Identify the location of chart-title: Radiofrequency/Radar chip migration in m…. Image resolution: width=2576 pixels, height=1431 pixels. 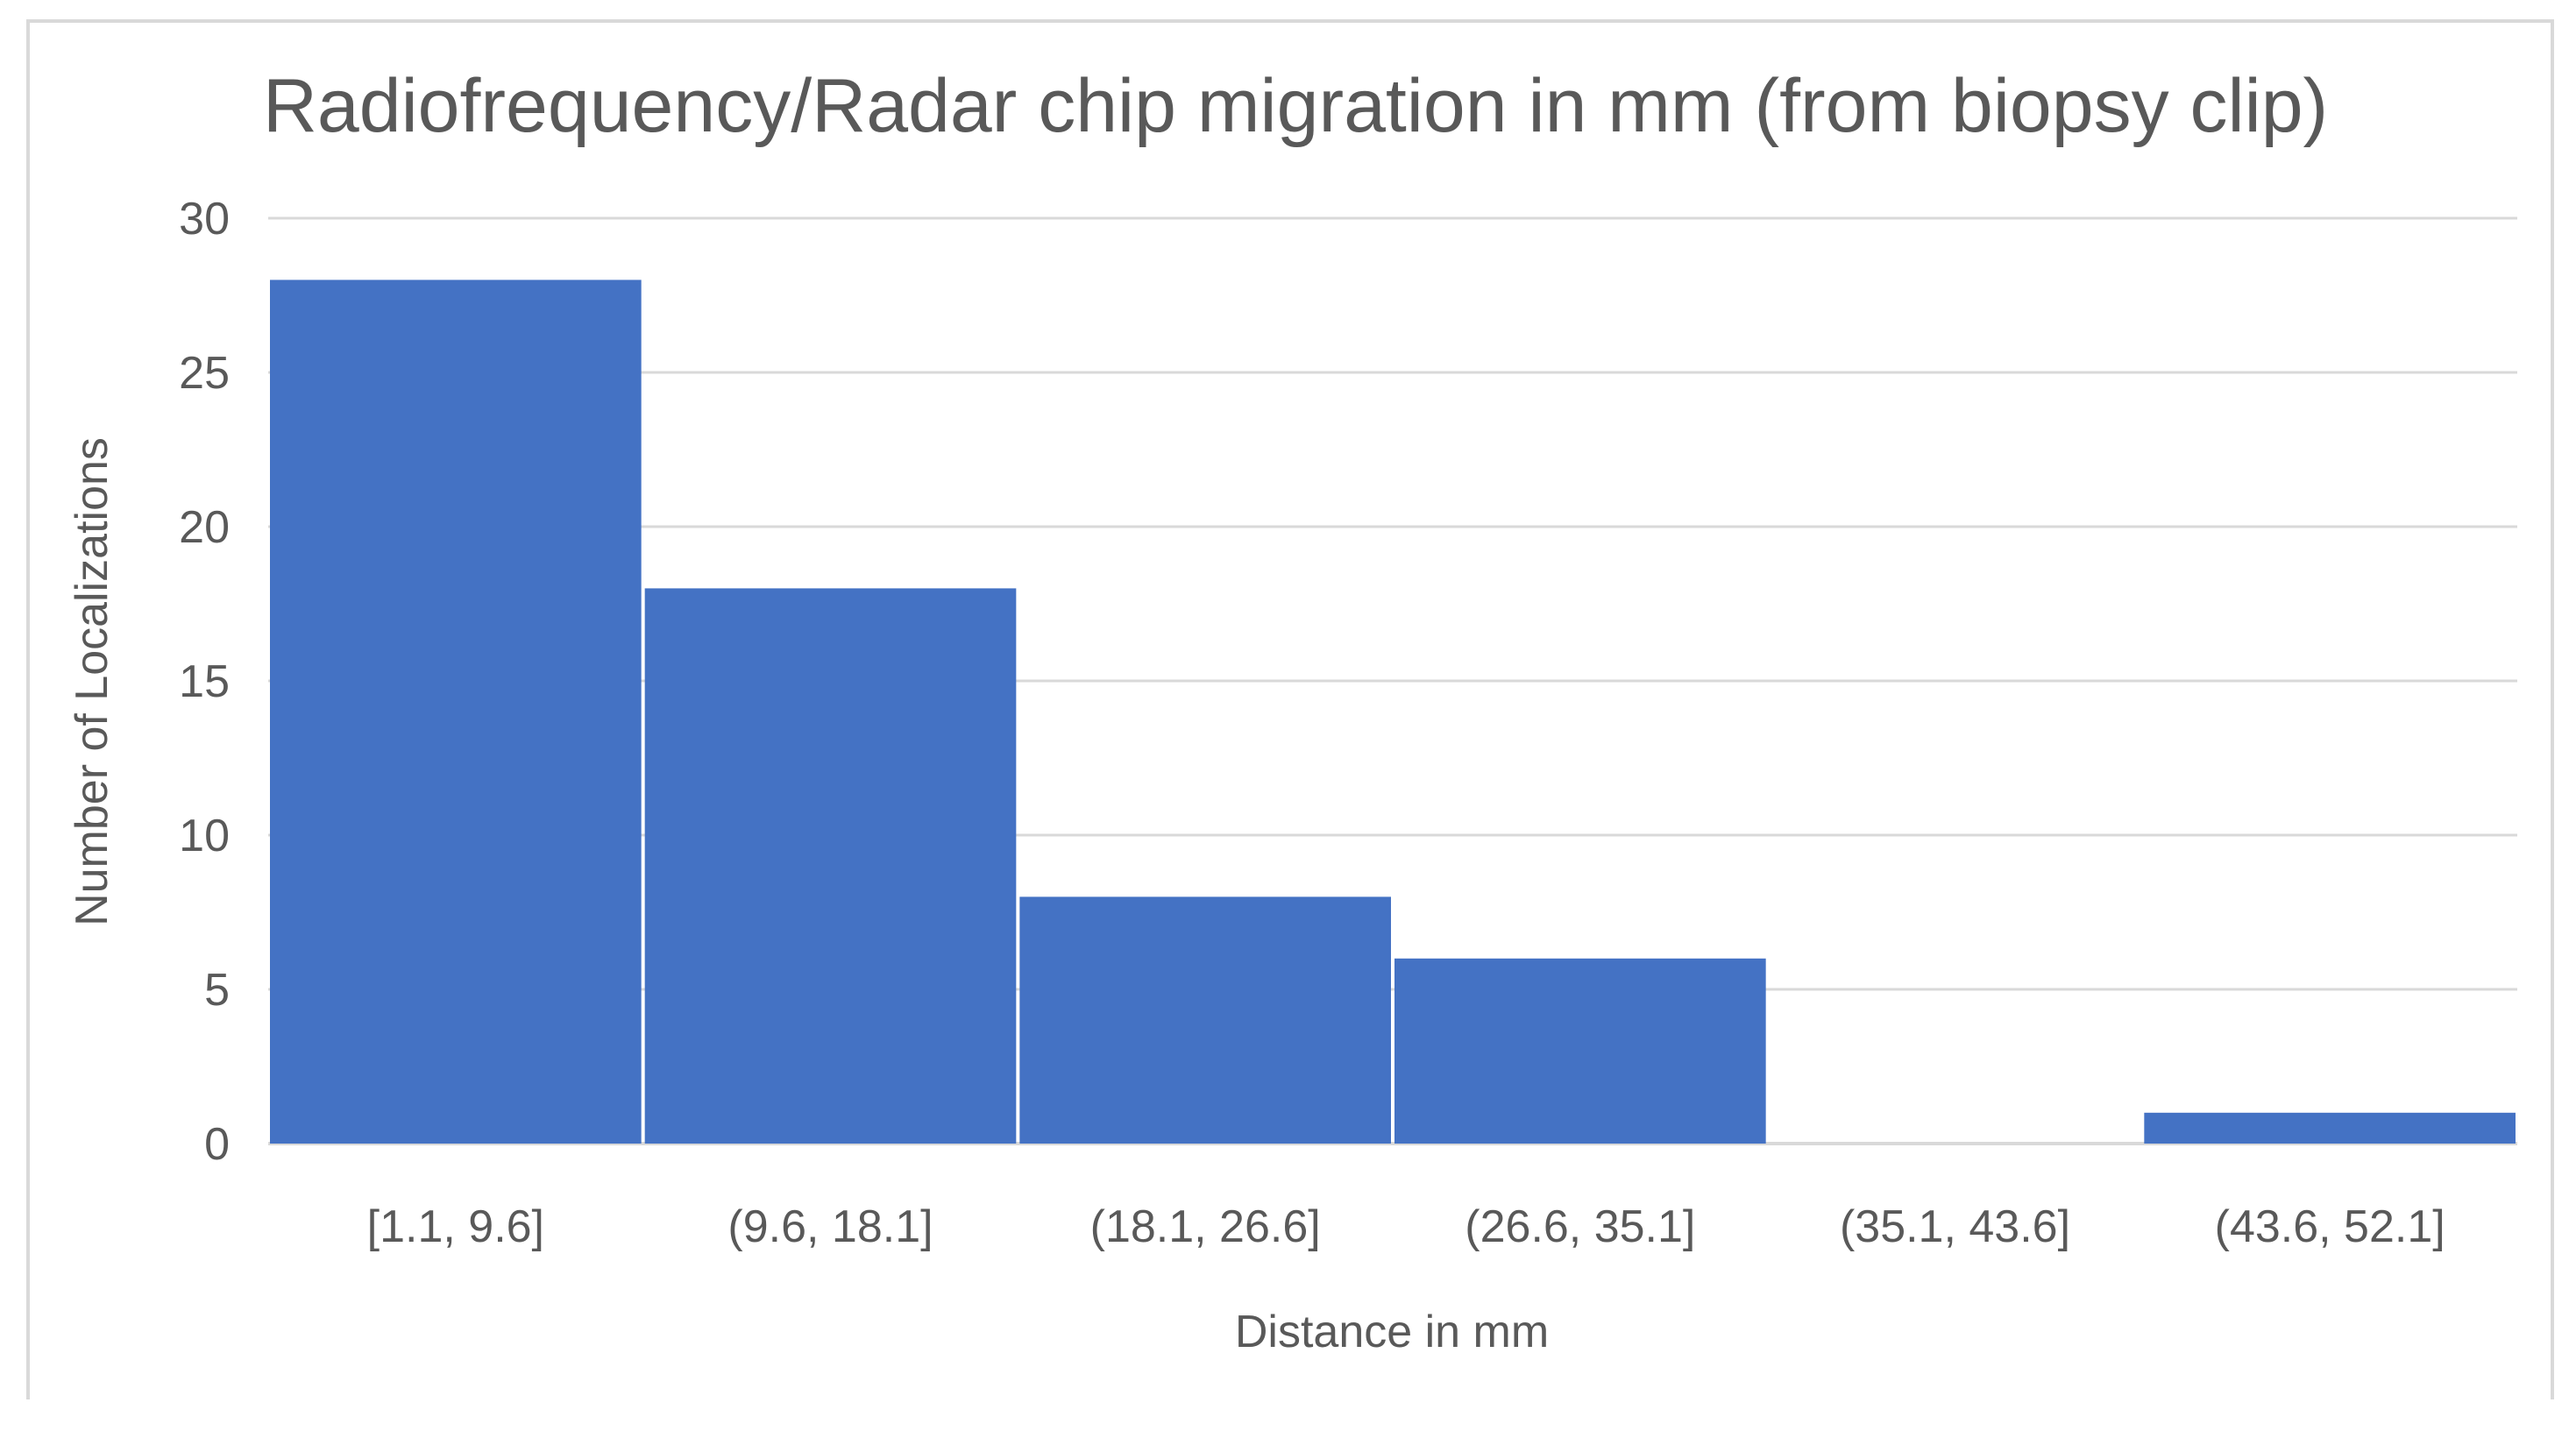
(1296, 106).